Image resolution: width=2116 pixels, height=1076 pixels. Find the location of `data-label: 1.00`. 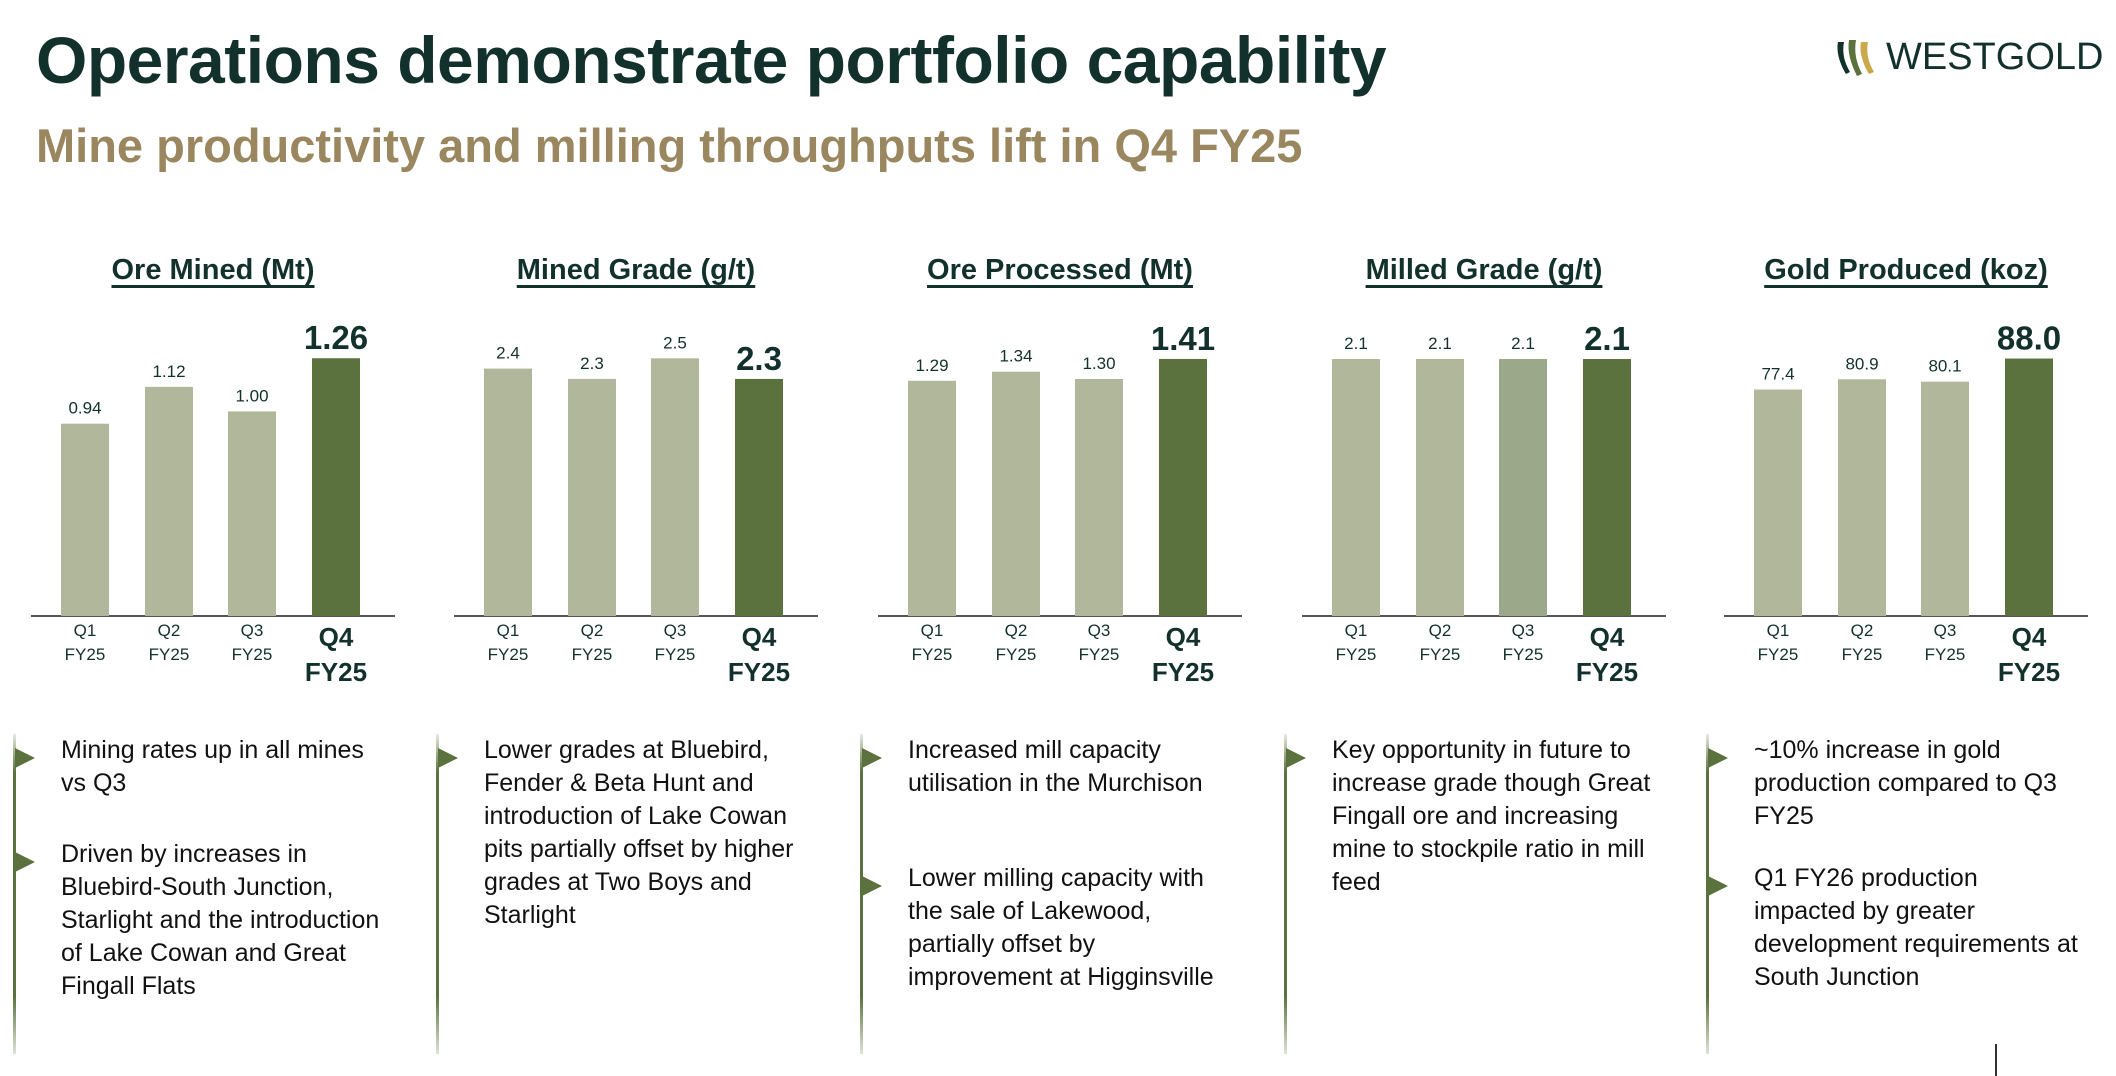

data-label: 1.00 is located at coordinates (251, 395).